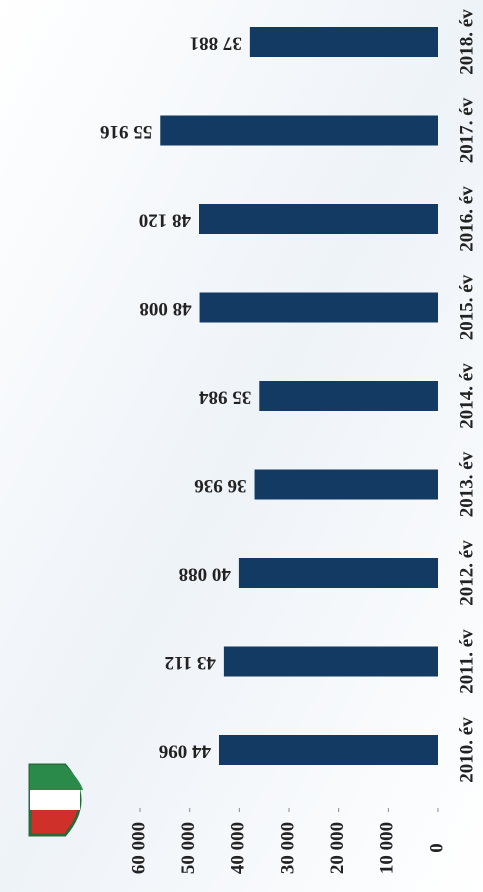 The height and width of the screenshot is (892, 483). I want to click on category-label: 2017. év, so click(466, 130).